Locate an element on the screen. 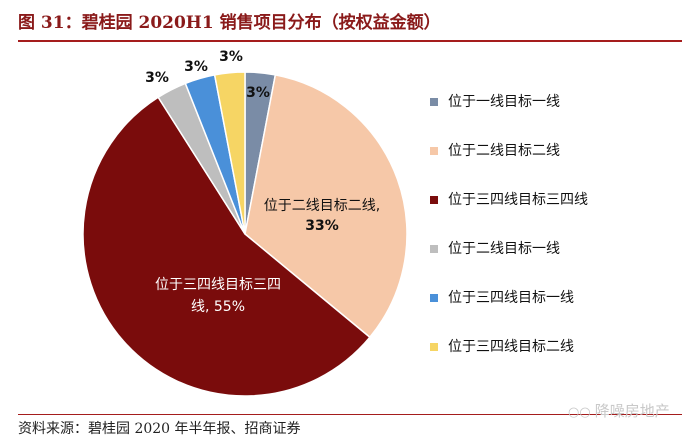 The height and width of the screenshot is (444, 700). legend-label: 位于三四线目标一线 is located at coordinates (511, 298).